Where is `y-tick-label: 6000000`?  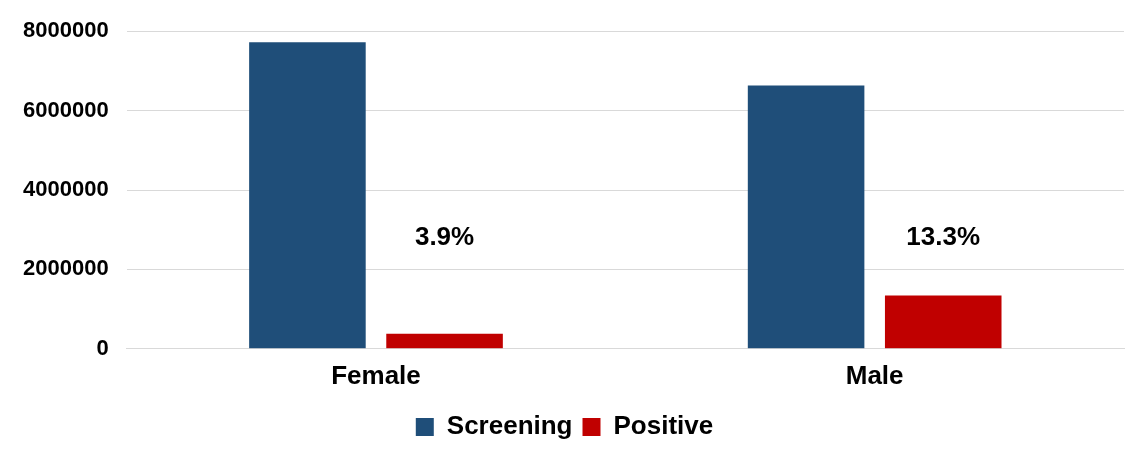
y-tick-label: 6000000 is located at coordinates (65, 109).